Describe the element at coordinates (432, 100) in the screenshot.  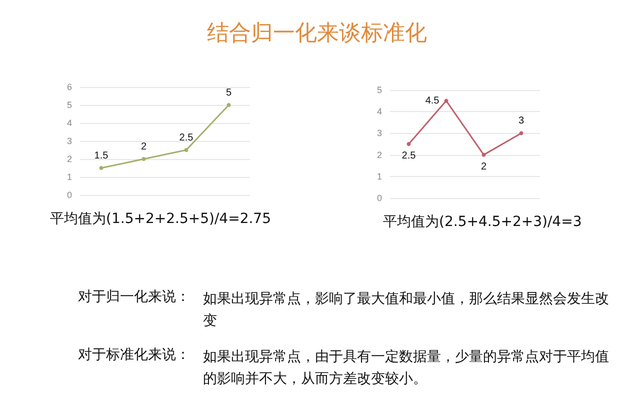
I see `data-label: 4.5` at that location.